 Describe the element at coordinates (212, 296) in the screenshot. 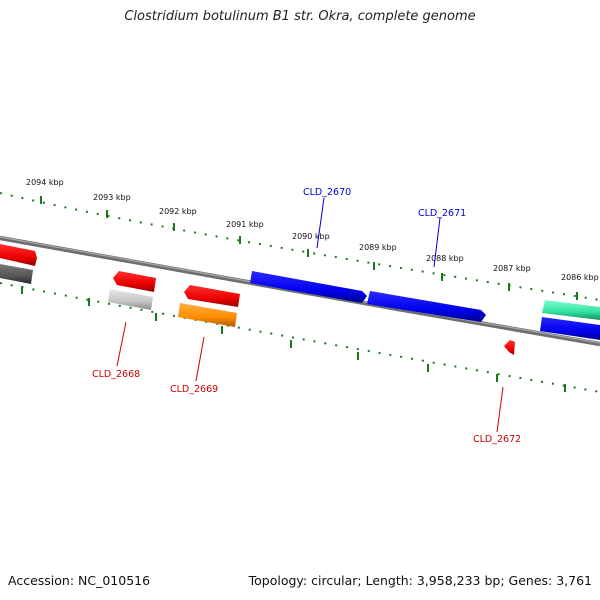

I see `gene-cld-2669-red` at that location.